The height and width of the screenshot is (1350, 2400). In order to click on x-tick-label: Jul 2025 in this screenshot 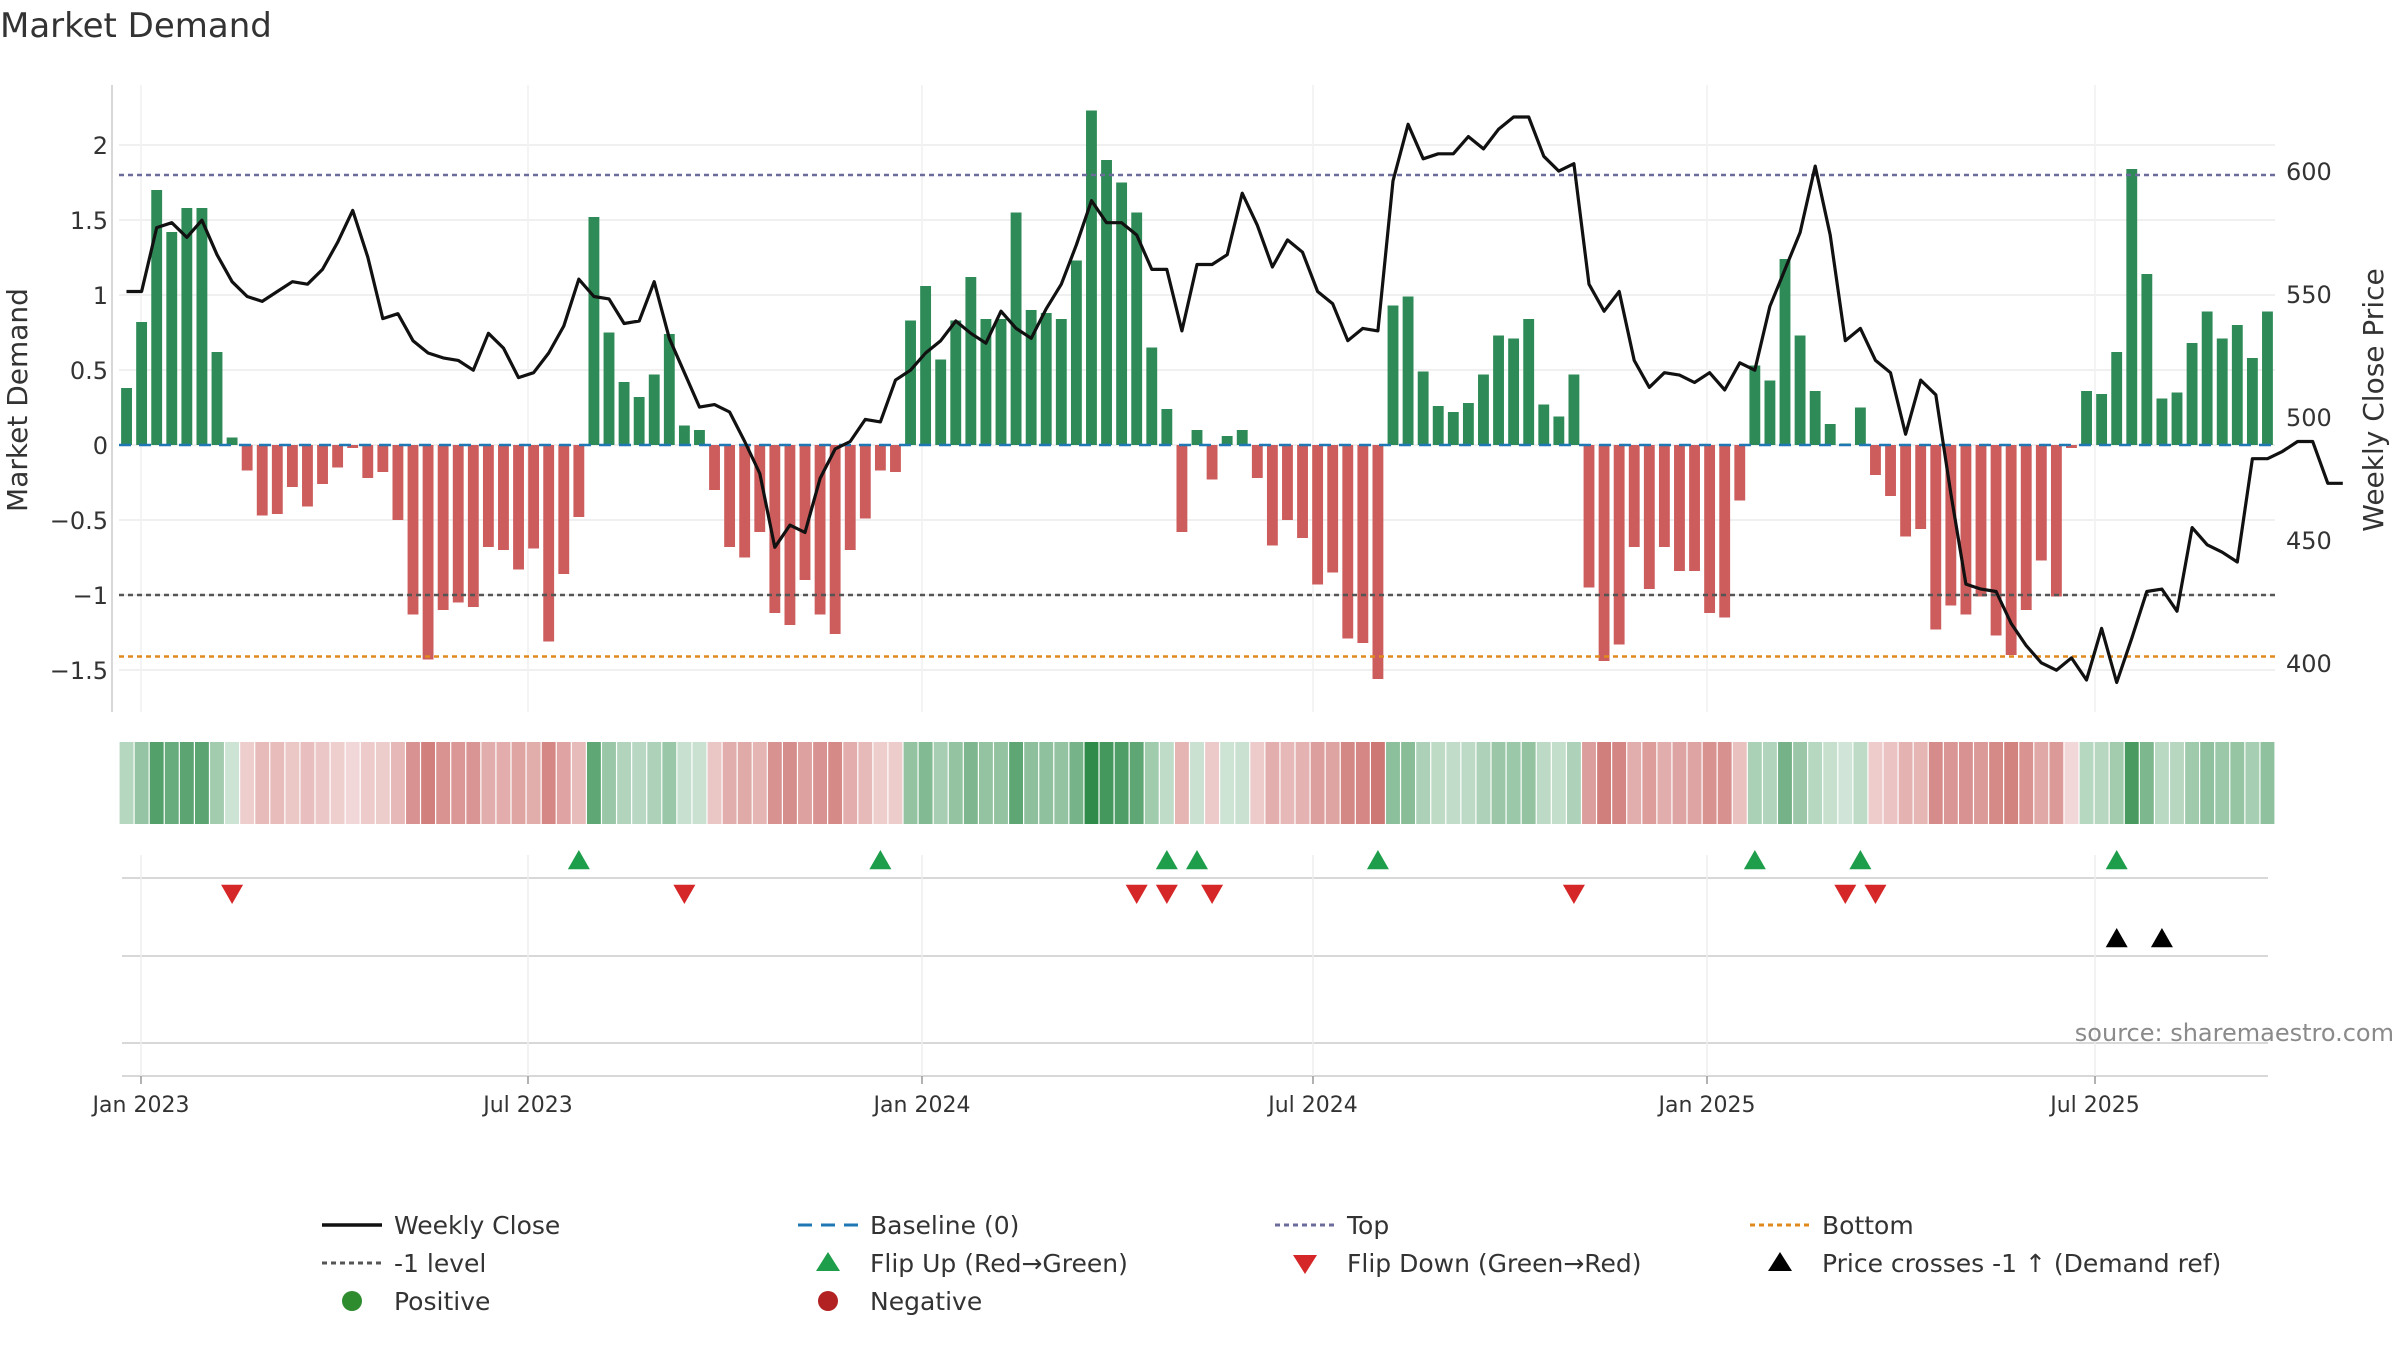, I will do `click(2094, 1105)`.